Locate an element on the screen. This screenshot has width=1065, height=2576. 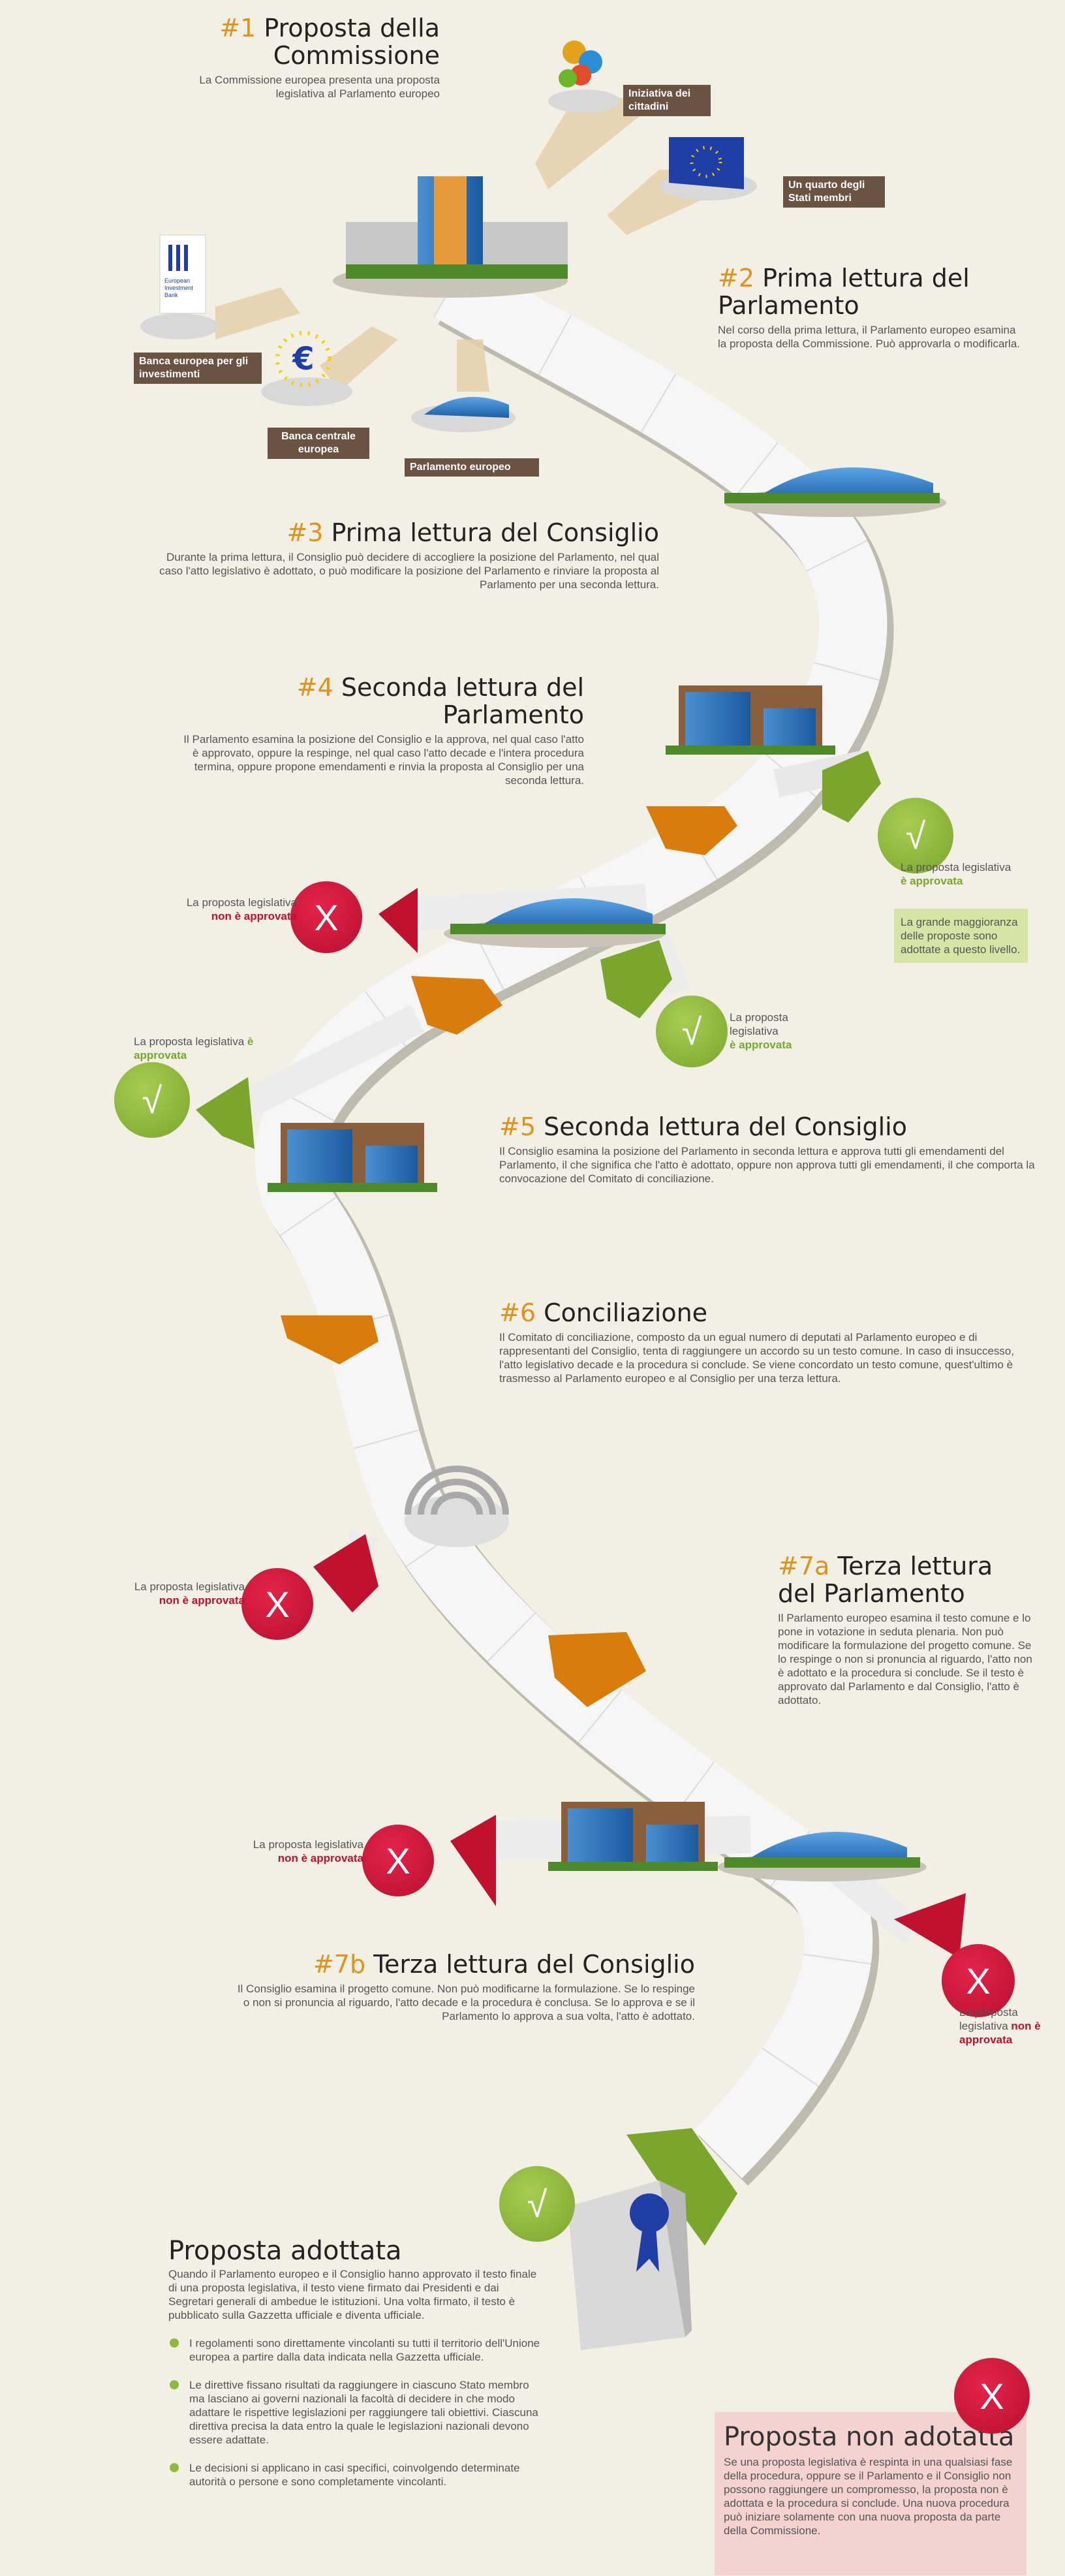
label-citizens-initiative: Iniziativa dei cittadini is located at coordinates (667, 100).